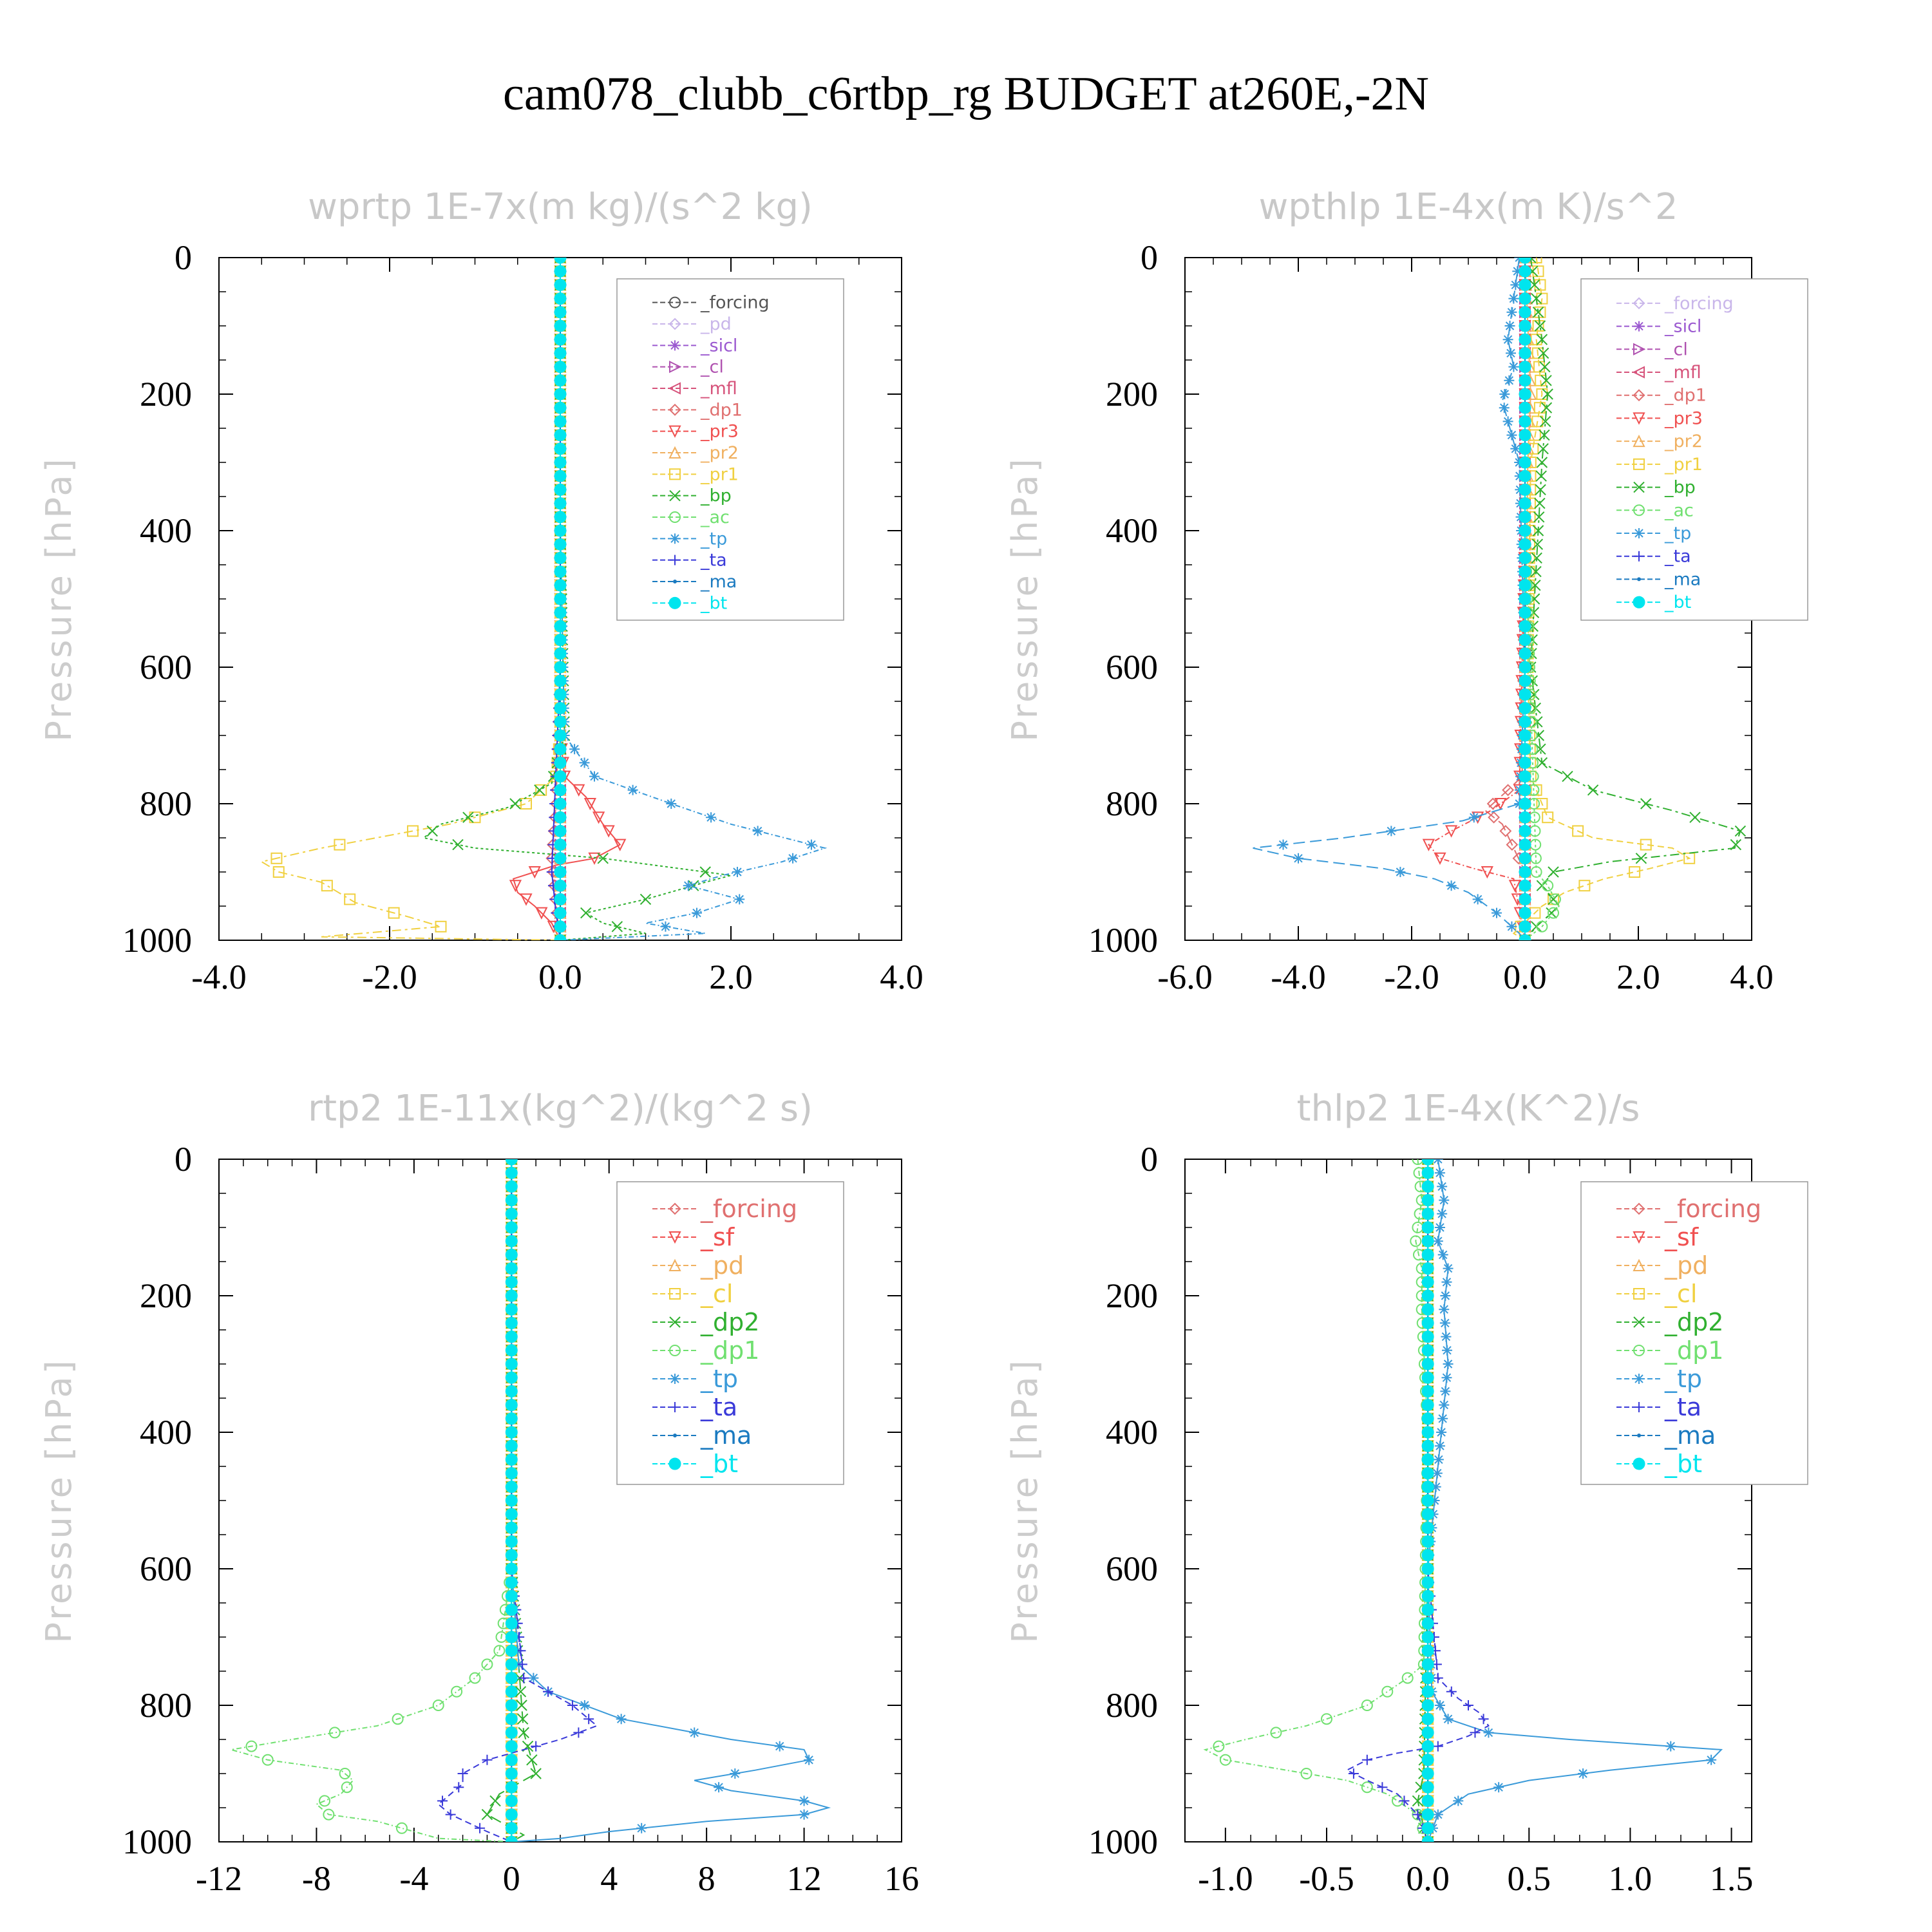 This screenshot has width=1932, height=1932. I want to click on series-group, so click(531, 1500).